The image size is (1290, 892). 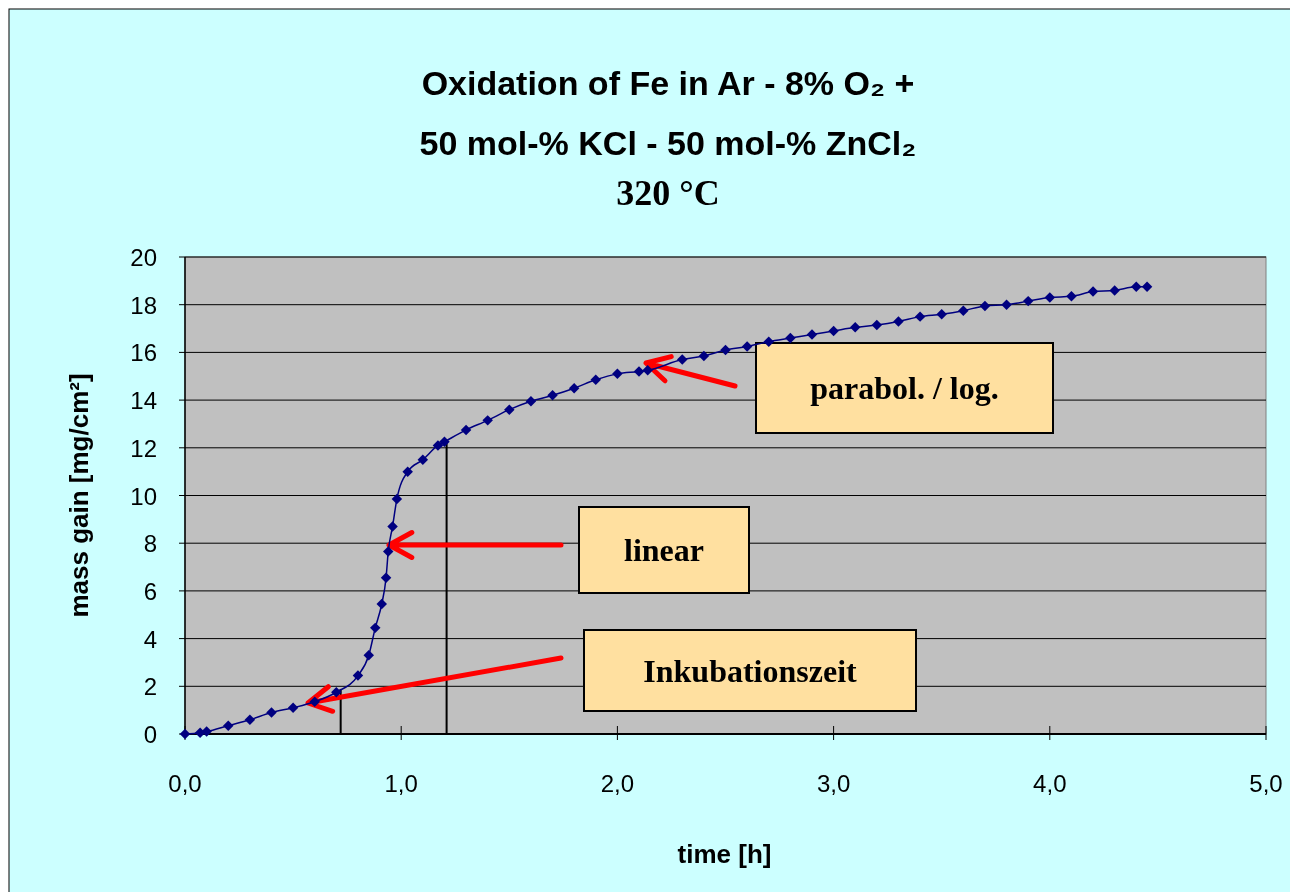 What do you see at coordinates (143, 496) in the screenshot?
I see `y-tick-label: 10` at bounding box center [143, 496].